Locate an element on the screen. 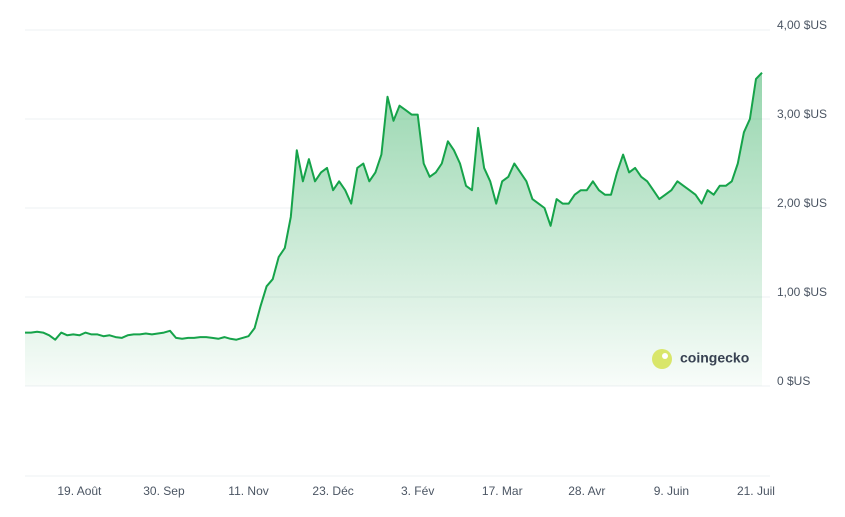 This screenshot has width=845, height=517. y-tick-label: 3,00 $US is located at coordinates (802, 114).